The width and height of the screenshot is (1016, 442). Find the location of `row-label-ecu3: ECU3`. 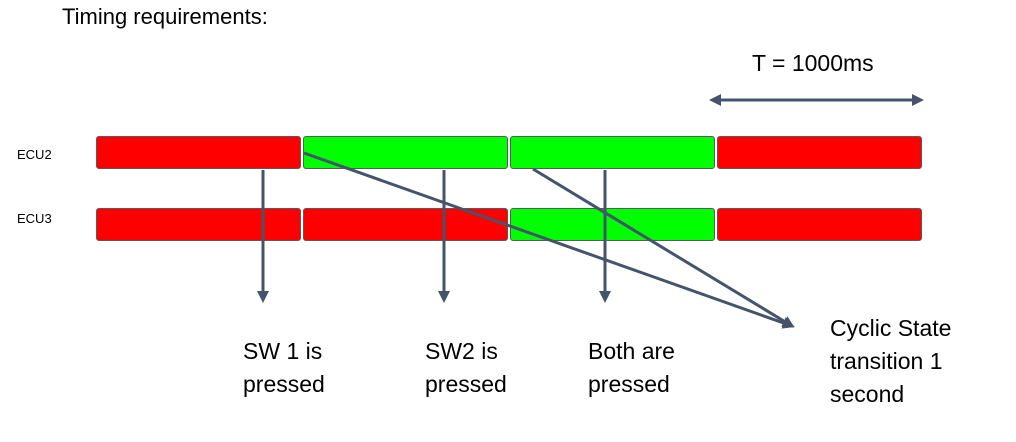

row-label-ecu3: ECU3 is located at coordinates (34, 218).